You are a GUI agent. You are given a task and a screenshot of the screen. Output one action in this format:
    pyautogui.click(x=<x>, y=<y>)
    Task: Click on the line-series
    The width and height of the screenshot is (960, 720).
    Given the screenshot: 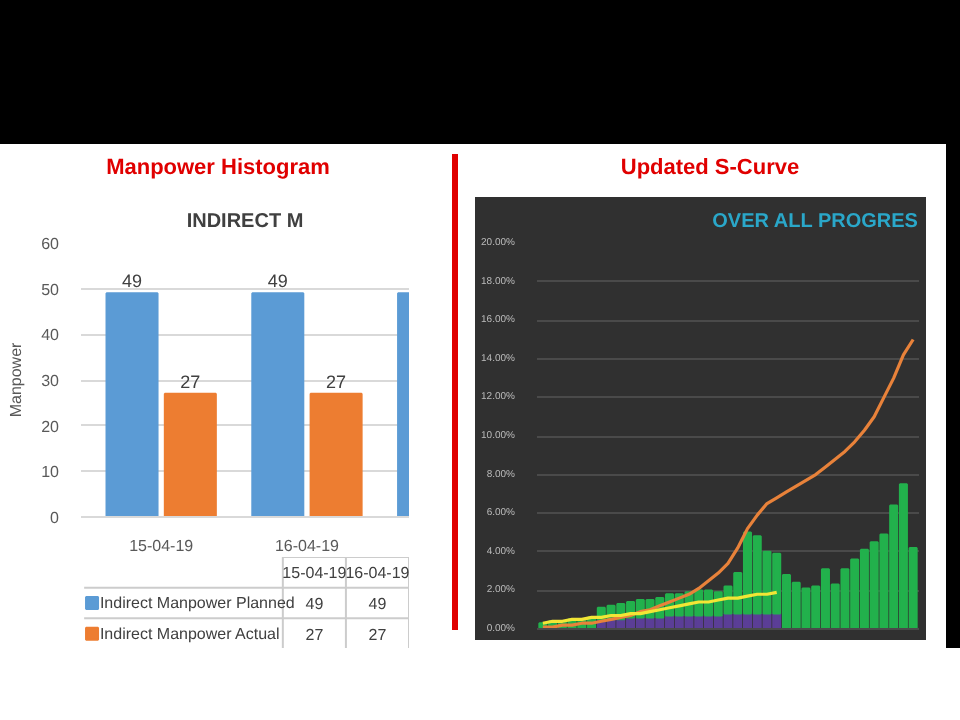 What is the action you would take?
    pyautogui.click(x=660, y=607)
    